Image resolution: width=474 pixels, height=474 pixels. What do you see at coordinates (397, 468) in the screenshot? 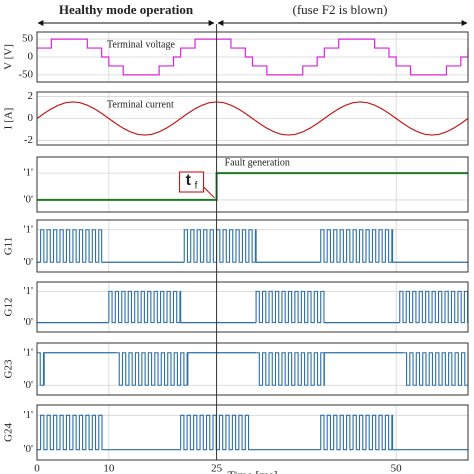
I see `x-tick-label: 50` at bounding box center [397, 468].